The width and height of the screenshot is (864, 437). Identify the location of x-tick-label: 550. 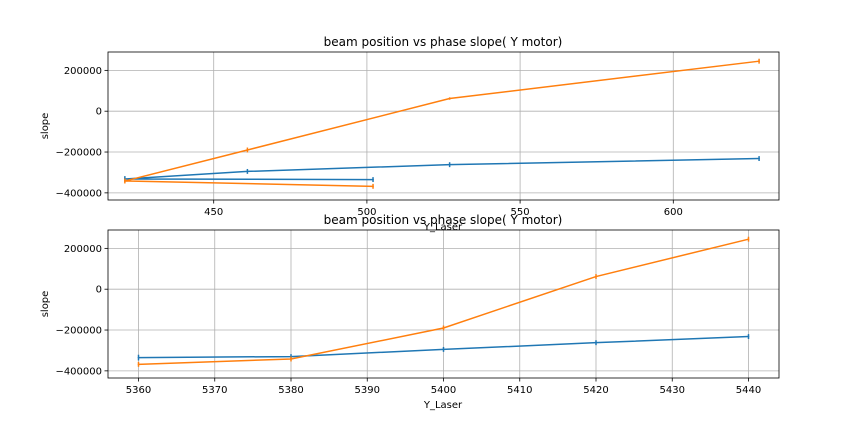
(520, 212).